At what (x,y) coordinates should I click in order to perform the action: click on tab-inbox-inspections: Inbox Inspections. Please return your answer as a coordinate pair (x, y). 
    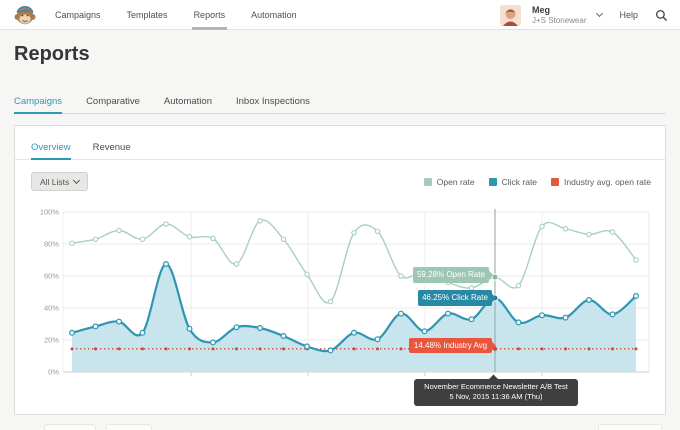
    Looking at the image, I should click on (272, 101).